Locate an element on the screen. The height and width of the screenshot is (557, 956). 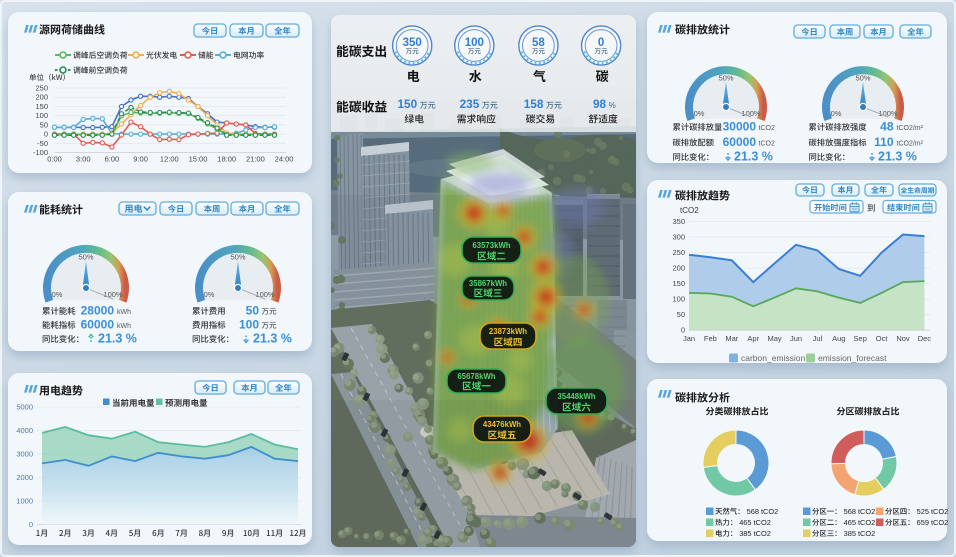
svg-text: Jan is located at coordinates (689, 338).